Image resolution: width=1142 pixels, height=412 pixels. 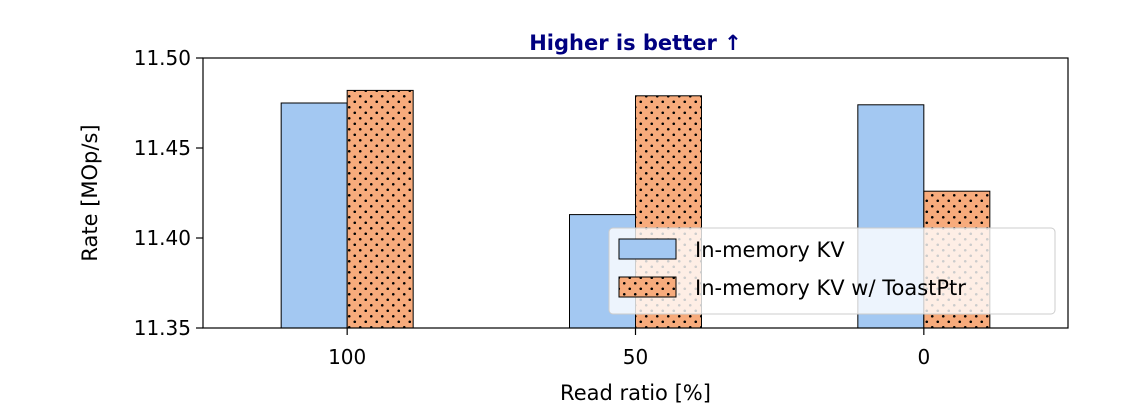 What do you see at coordinates (770, 250) in the screenshot?
I see `legend-label: In-memory KV` at bounding box center [770, 250].